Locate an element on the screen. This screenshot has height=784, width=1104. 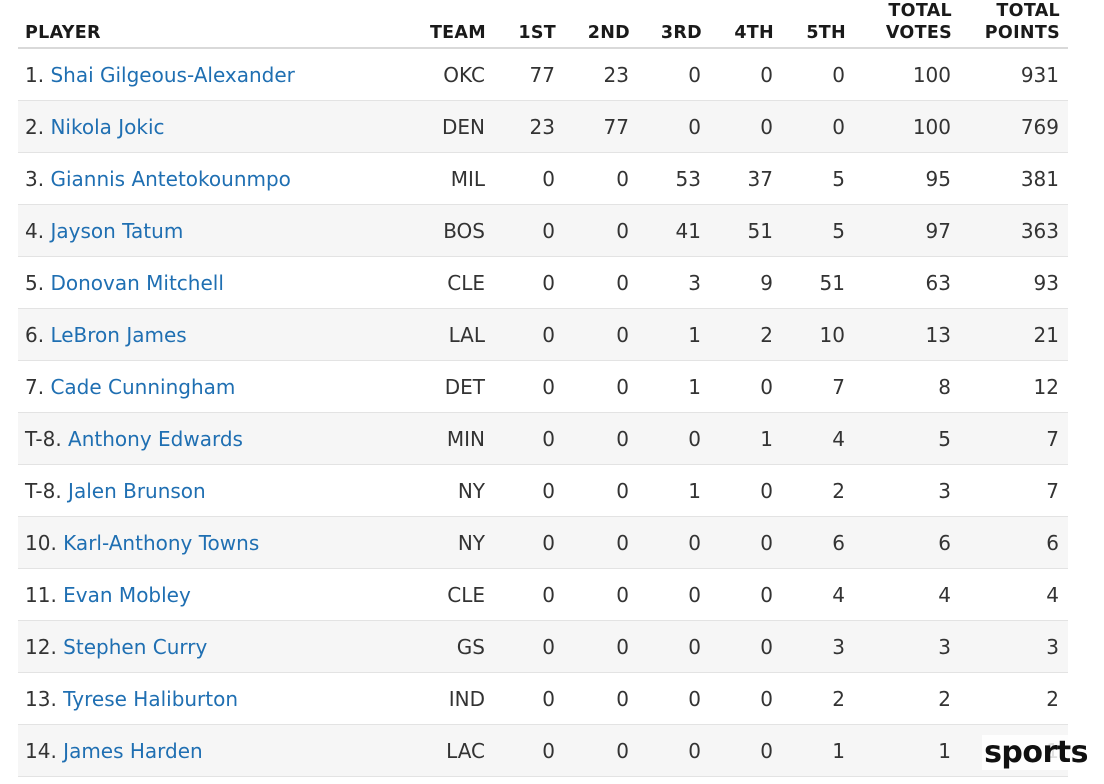
fourth-cell: 9 is located at coordinates (746, 282).